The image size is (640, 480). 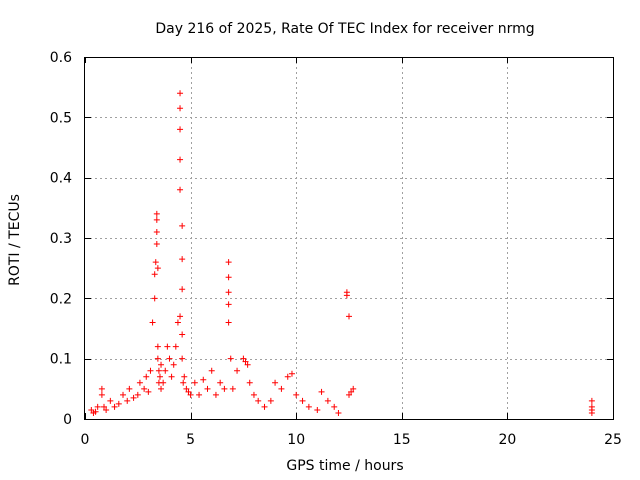 What do you see at coordinates (351, 440) in the screenshot?
I see `x-tick-labels: 0 5 10 15 20 25` at bounding box center [351, 440].